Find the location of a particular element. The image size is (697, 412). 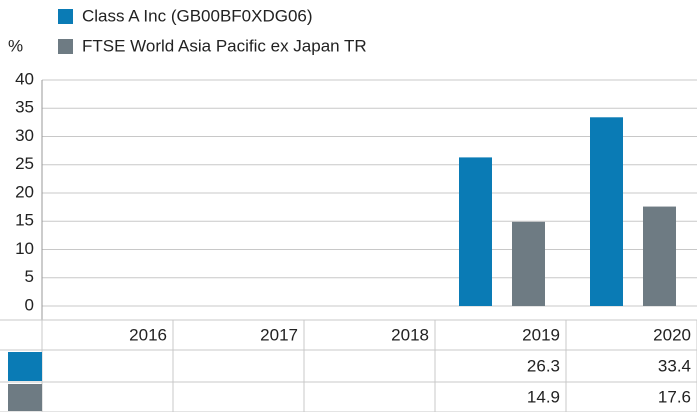

y-axis-label: % is located at coordinates (15, 45).